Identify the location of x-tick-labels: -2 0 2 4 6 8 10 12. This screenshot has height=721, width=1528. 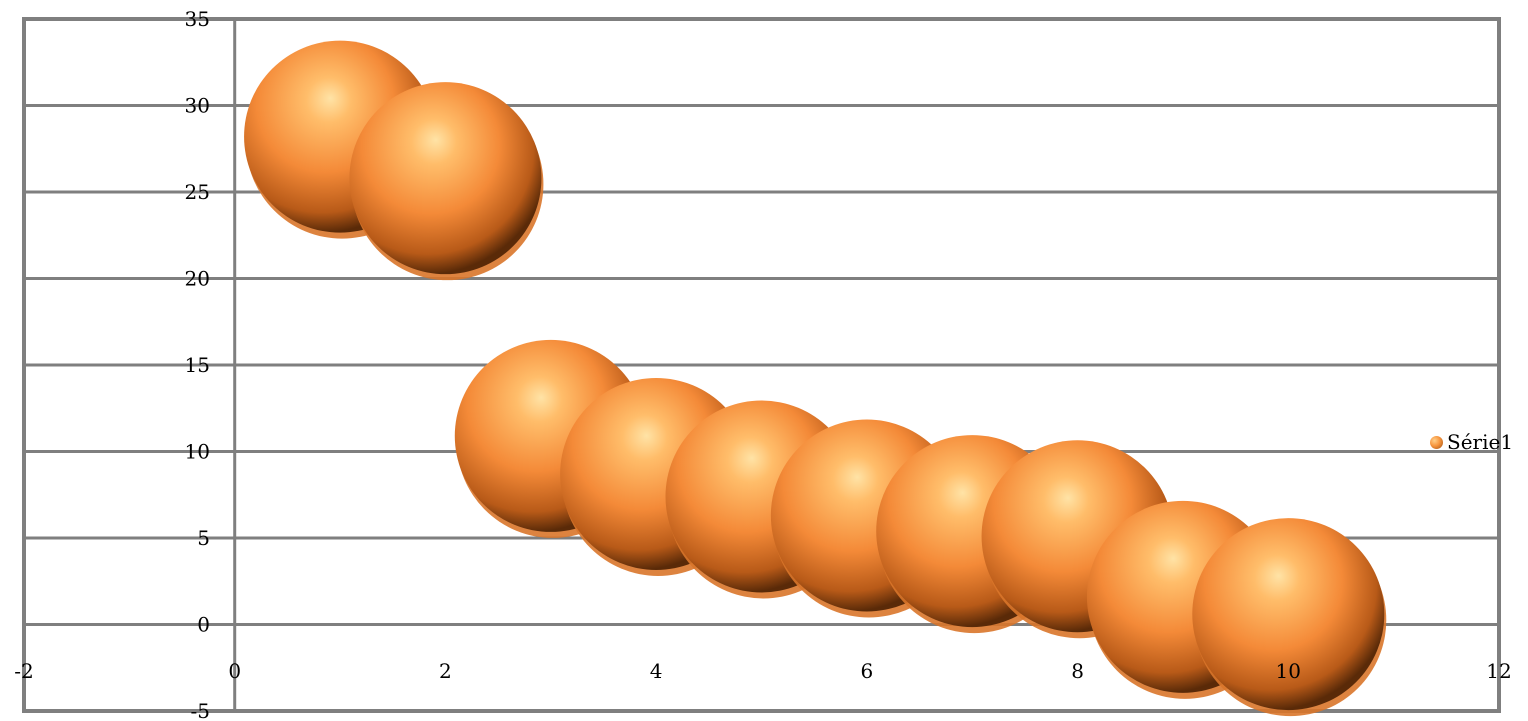
(762, 671).